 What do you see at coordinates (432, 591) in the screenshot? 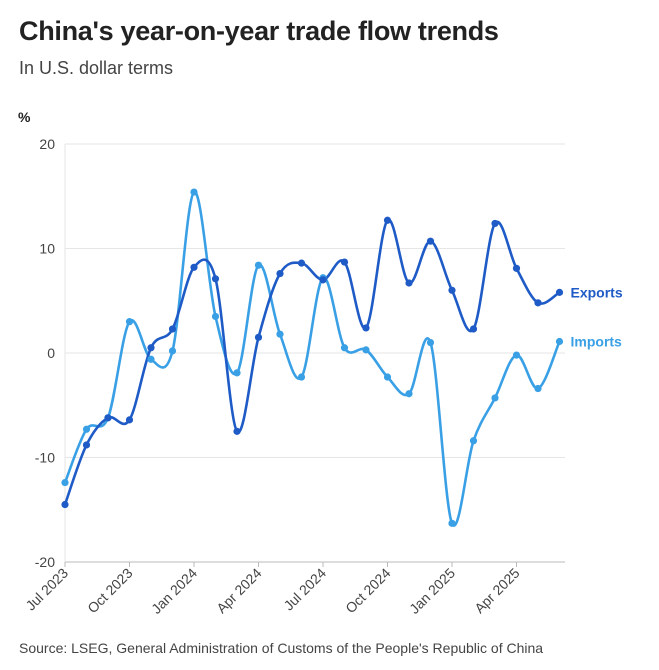
I see `x-tick-label: Jan 2025` at bounding box center [432, 591].